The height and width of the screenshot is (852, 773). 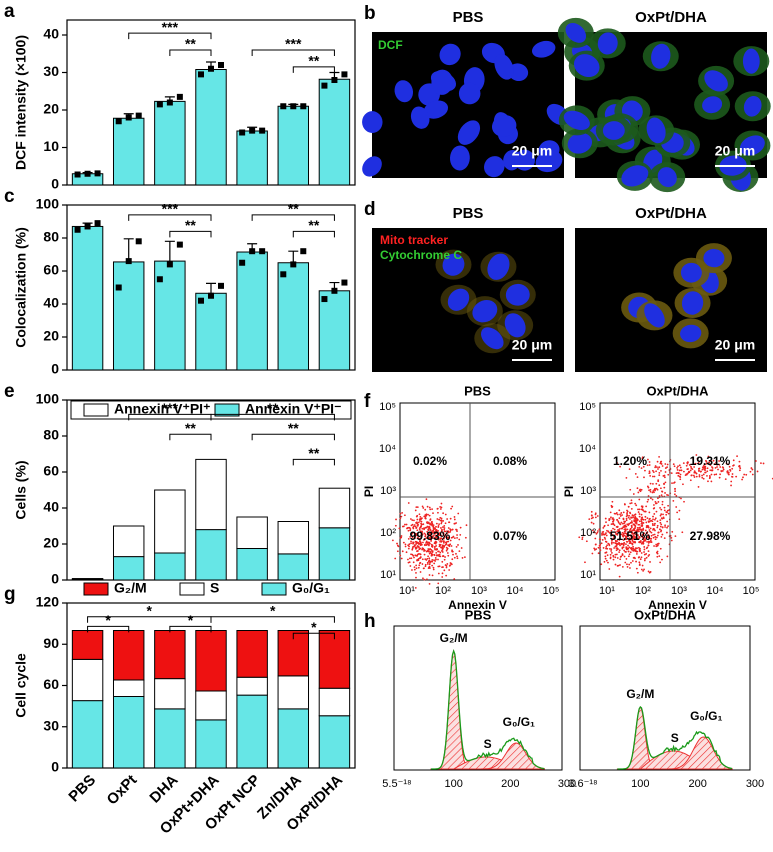 I want to click on scale-label: 20 μm, so click(x=532, y=345).